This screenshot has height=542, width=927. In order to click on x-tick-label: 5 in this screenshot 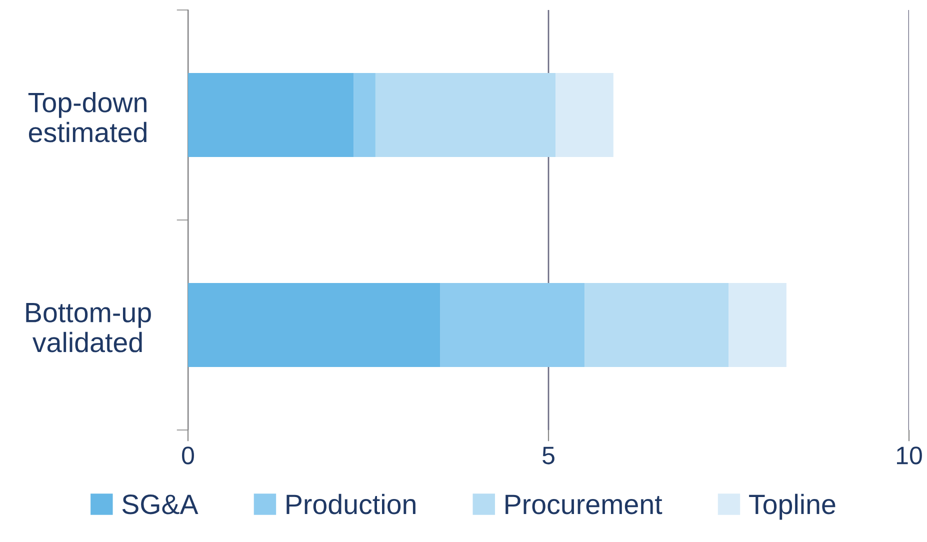, I will do `click(548, 455)`.